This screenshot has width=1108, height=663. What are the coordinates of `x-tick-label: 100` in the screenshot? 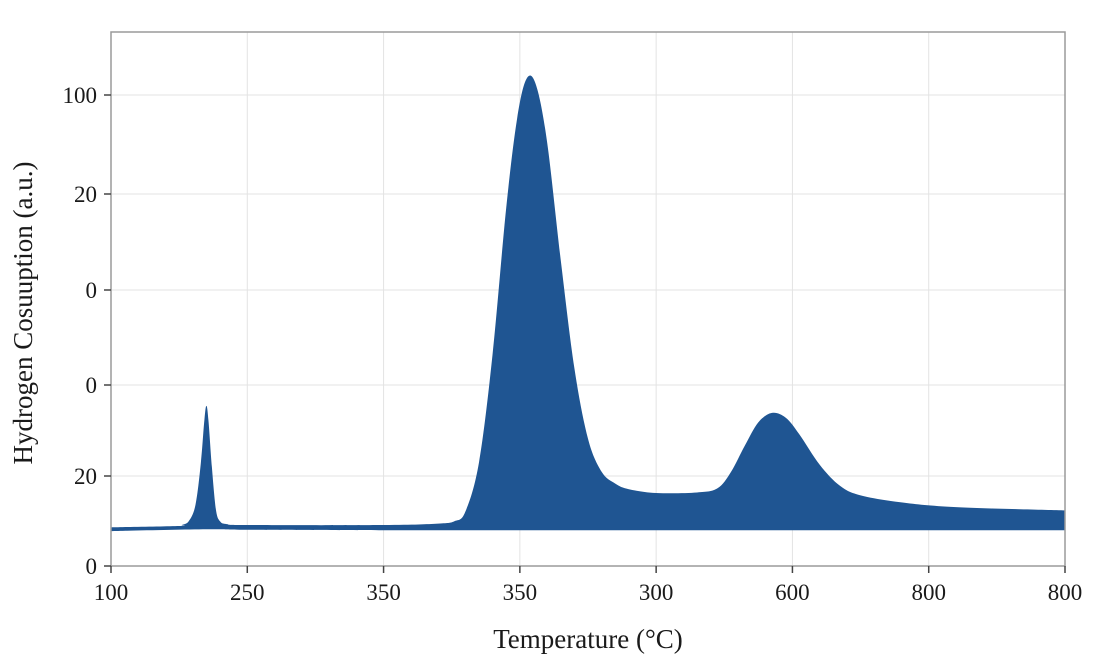 It's located at (111, 592).